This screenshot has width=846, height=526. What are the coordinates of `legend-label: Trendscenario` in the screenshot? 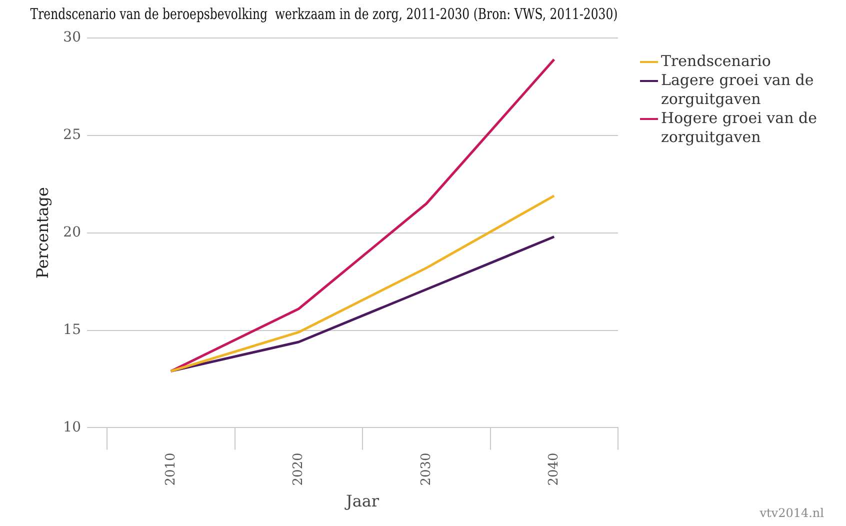 It's located at (716, 61).